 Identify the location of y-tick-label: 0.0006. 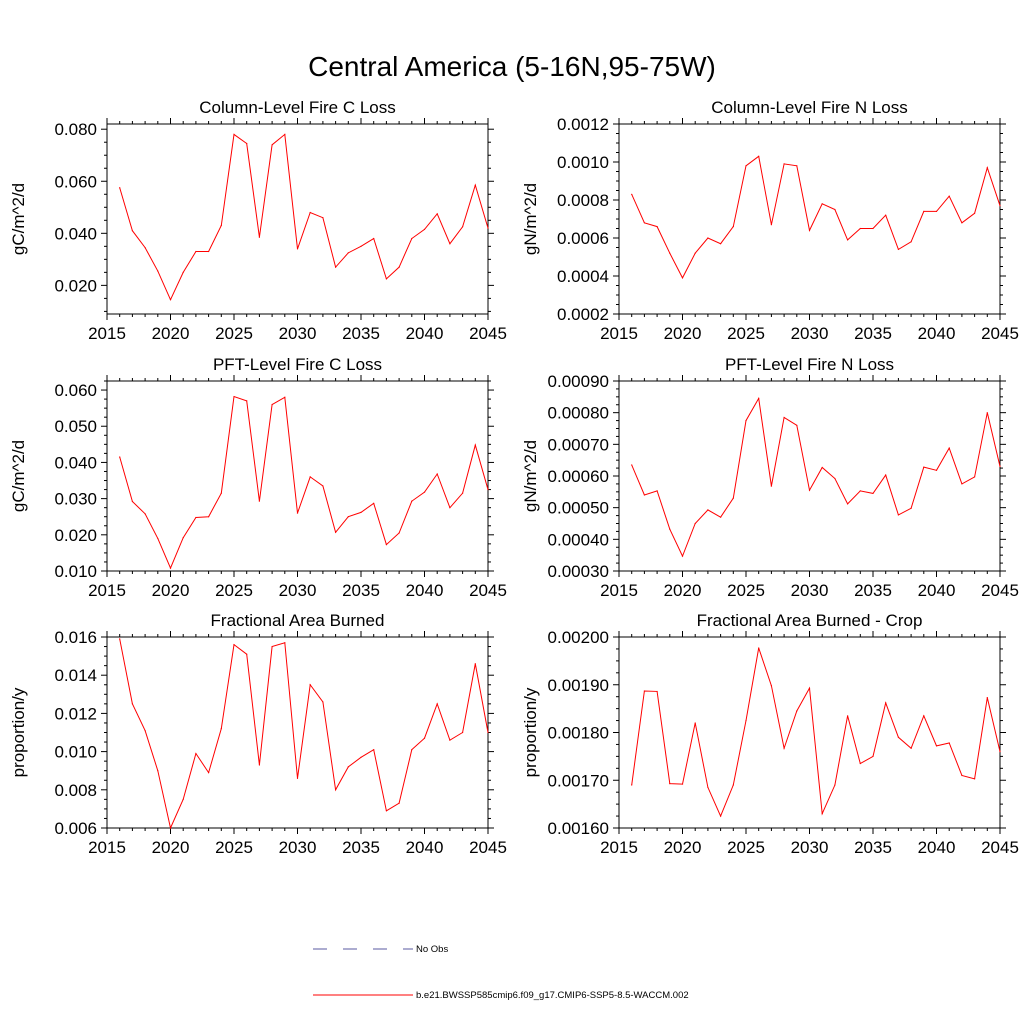
(583, 238).